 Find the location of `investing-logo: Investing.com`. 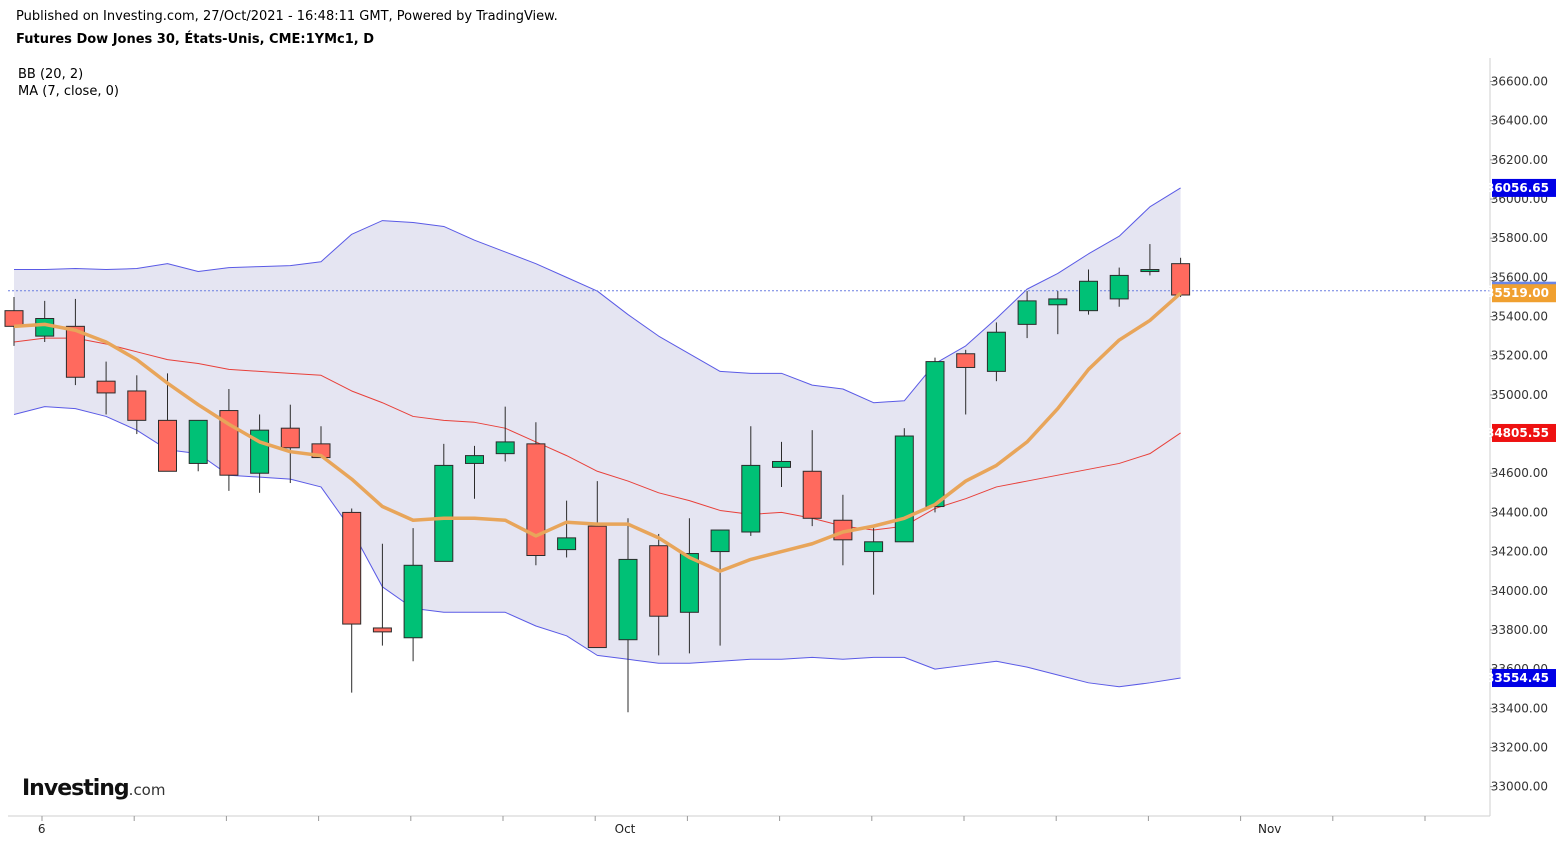

investing-logo: Investing.com is located at coordinates (93, 788).